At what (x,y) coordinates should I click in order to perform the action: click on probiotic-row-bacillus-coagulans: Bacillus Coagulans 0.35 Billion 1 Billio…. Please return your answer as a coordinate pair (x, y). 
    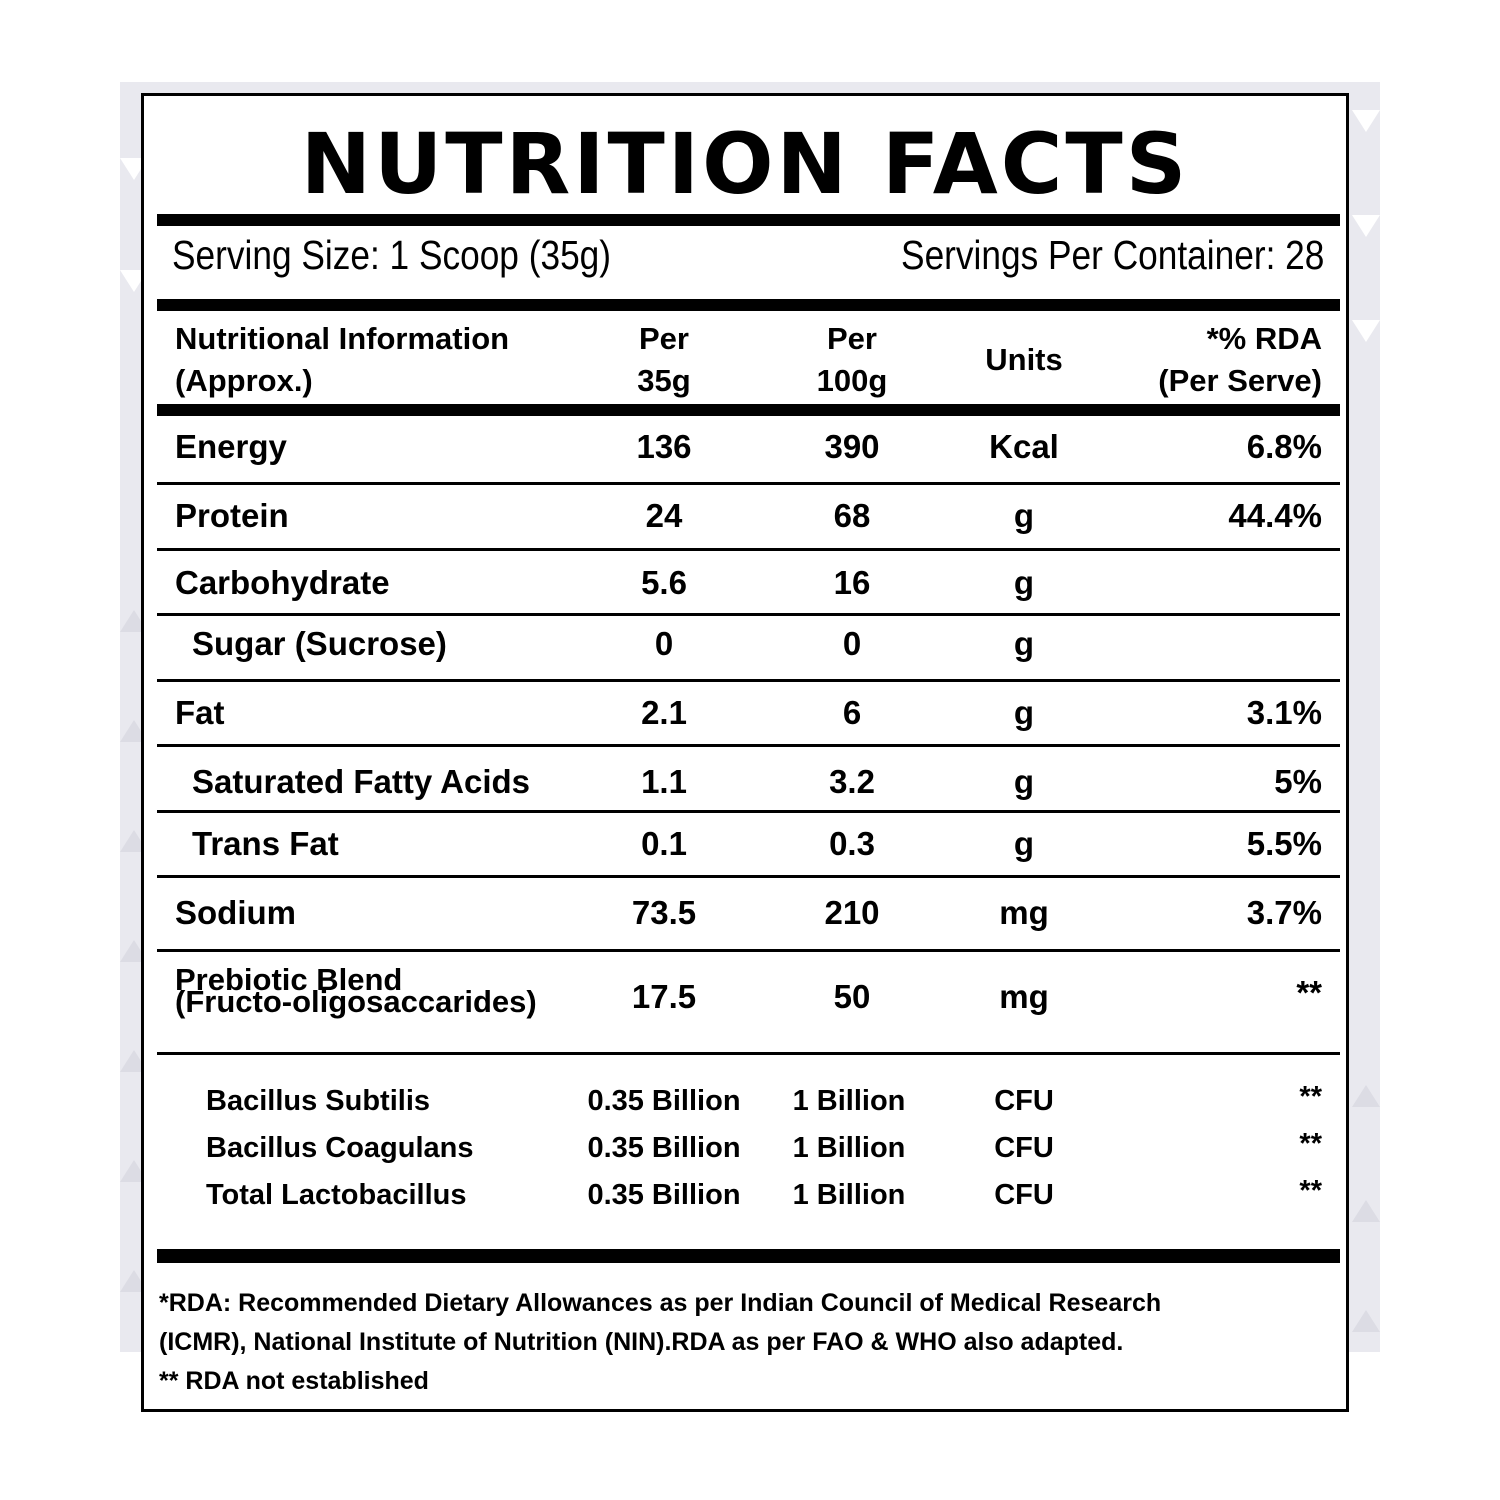
    Looking at the image, I should click on (764, 1146).